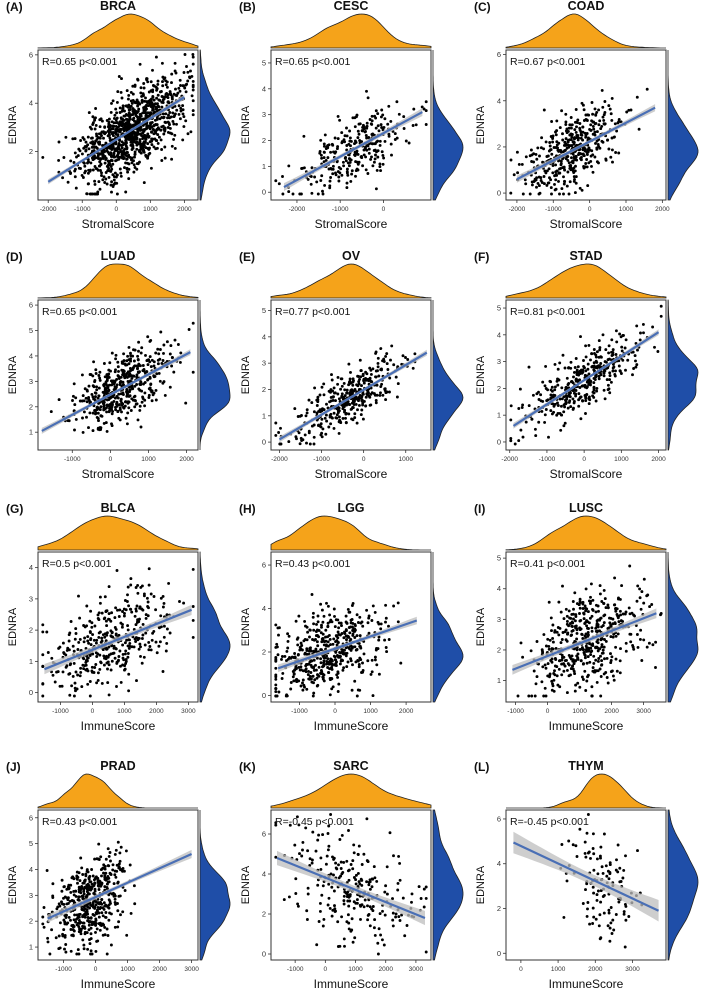  What do you see at coordinates (621, 459) in the screenshot?
I see `x-tick-label: 1000` at bounding box center [621, 459].